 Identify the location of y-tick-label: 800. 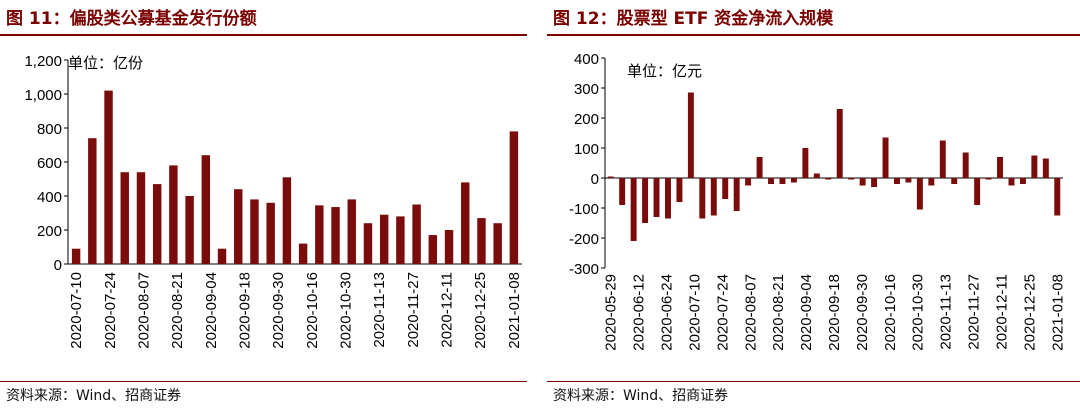
(49, 129).